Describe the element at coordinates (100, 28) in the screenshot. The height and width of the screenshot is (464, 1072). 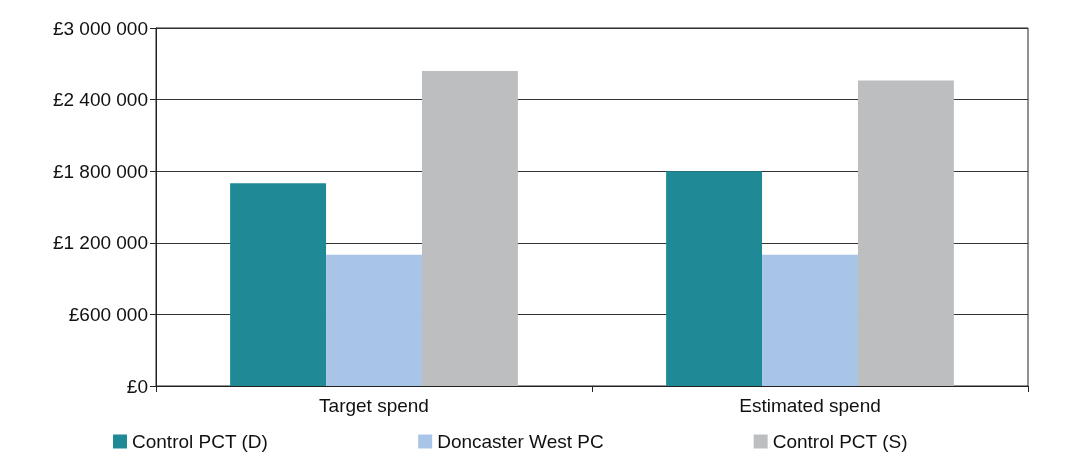
I see `y-tick-label: £3 000 000` at that location.